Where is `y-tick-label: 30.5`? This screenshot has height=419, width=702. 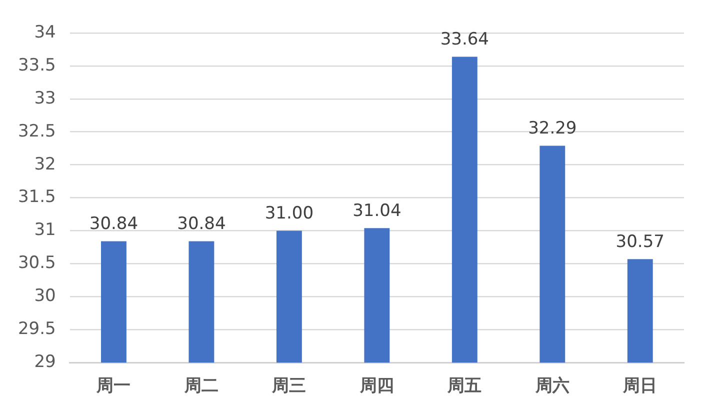 y-tick-label: 30.5 is located at coordinates (37, 263).